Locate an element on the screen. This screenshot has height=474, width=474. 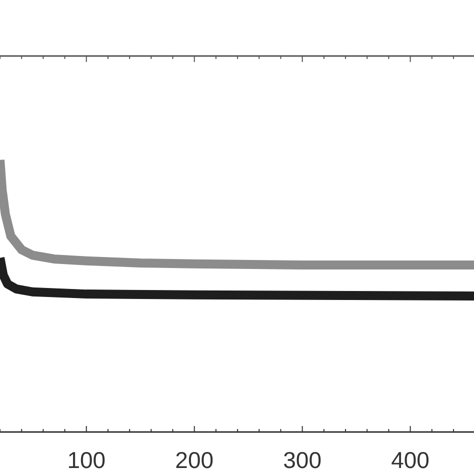
x-tick-label: 300 is located at coordinates (302, 460).